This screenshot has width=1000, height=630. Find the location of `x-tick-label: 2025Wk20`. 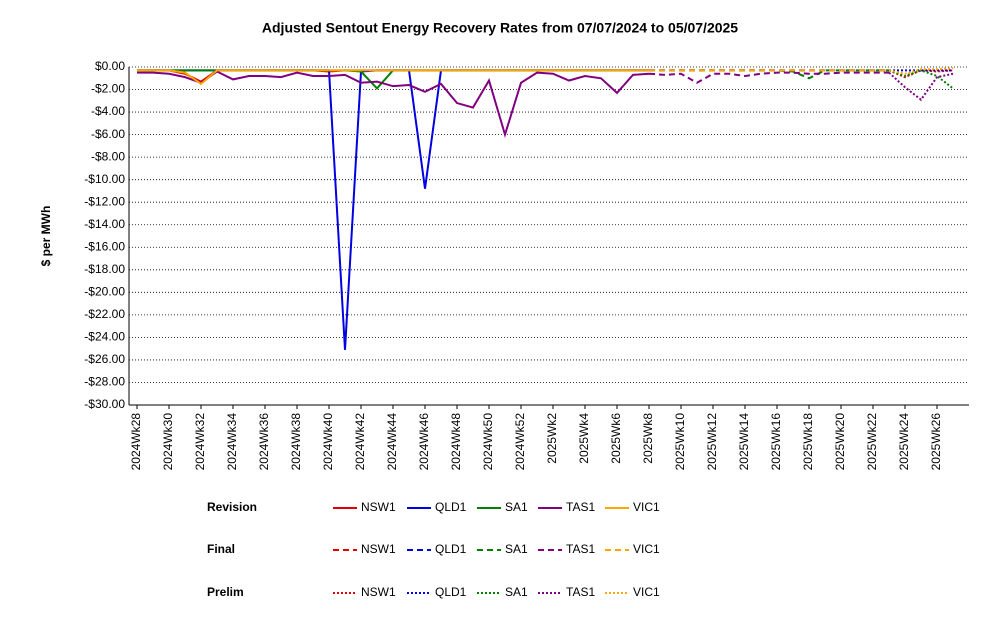

x-tick-label: 2025Wk20 is located at coordinates (840, 442).